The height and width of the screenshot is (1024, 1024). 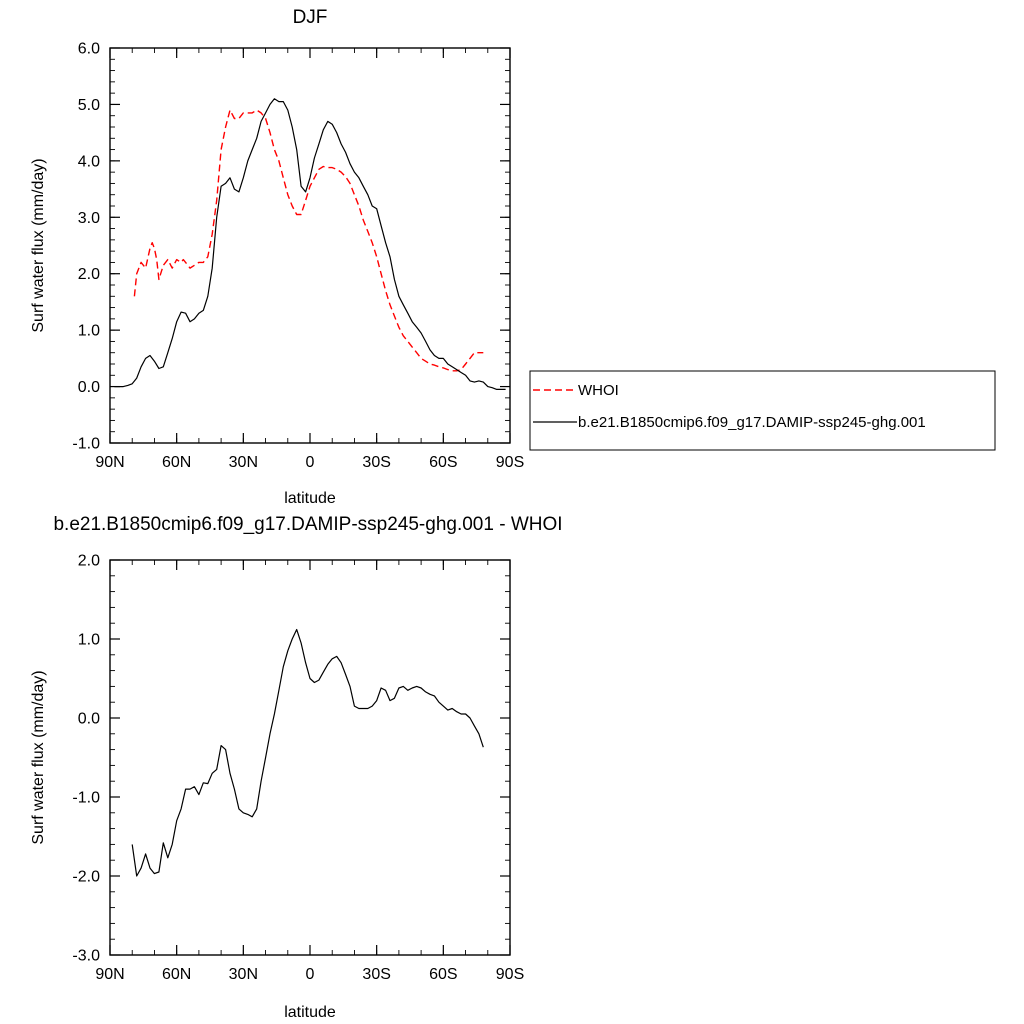 What do you see at coordinates (176, 974) in the screenshot?
I see `bottom-x-tick-label: 60N` at bounding box center [176, 974].